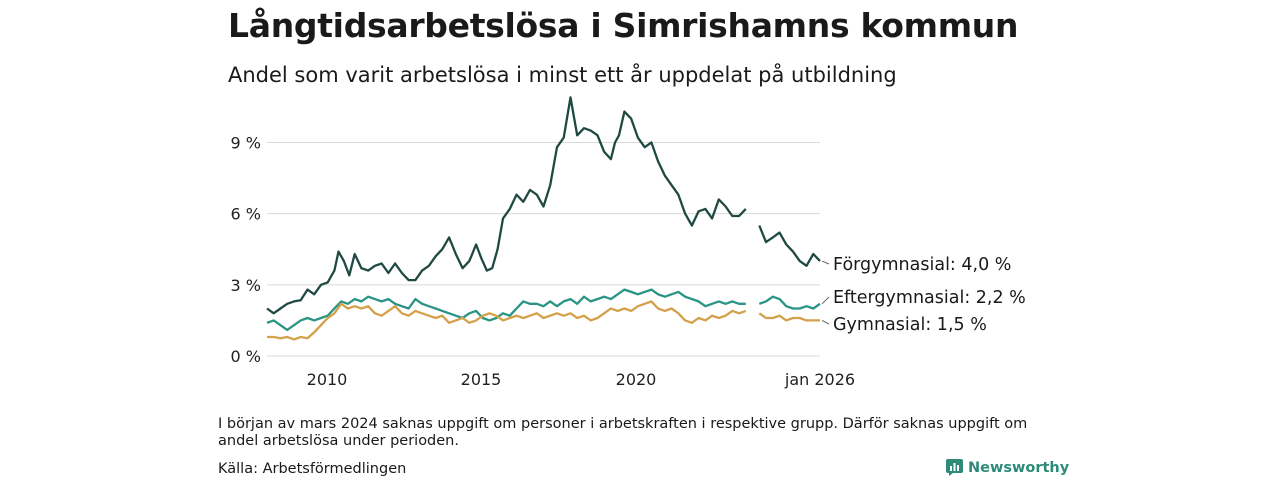 This screenshot has width=1280, height=480. What do you see at coordinates (246, 142) in the screenshot?
I see `y-tick-label: 9 %` at bounding box center [246, 142].